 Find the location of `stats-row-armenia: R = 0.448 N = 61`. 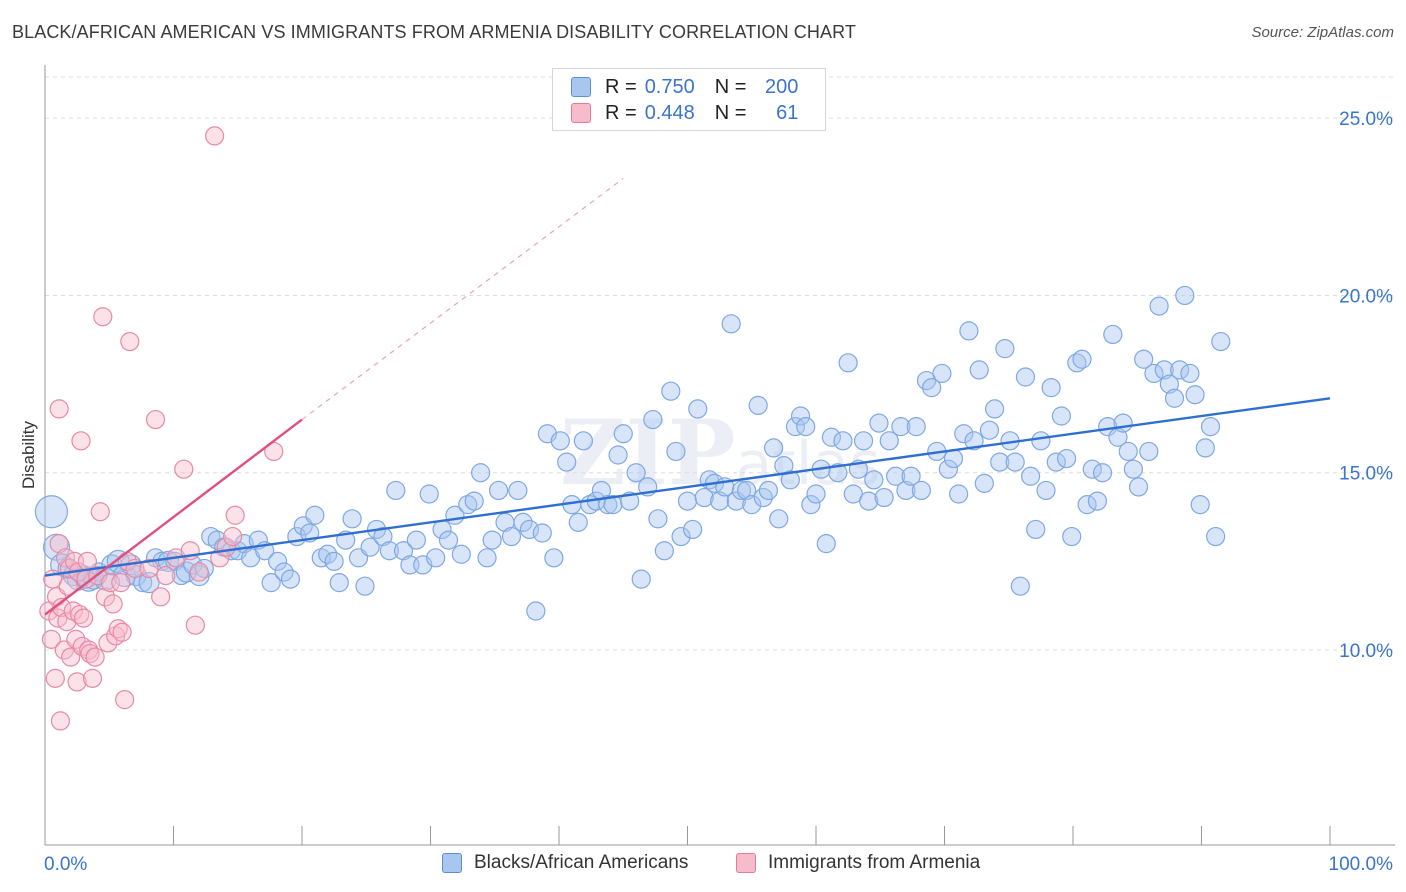

stats-row-armenia: R = 0.448 N = 61 is located at coordinates (684, 113).